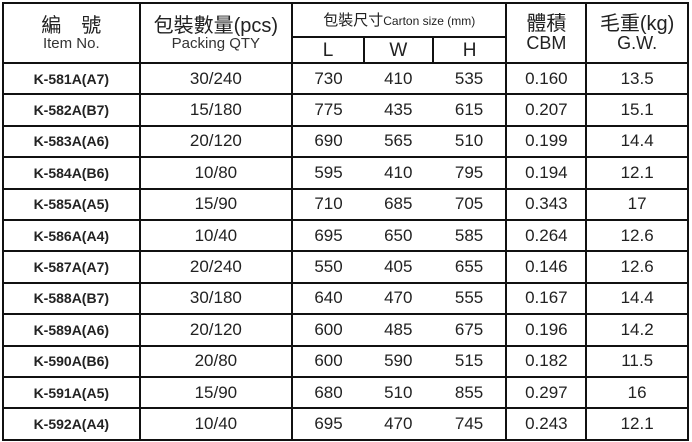 The height and width of the screenshot is (442, 692). Describe the element at coordinates (546, 424) in the screenshot. I see `cell-cbm: 0.243` at that location.